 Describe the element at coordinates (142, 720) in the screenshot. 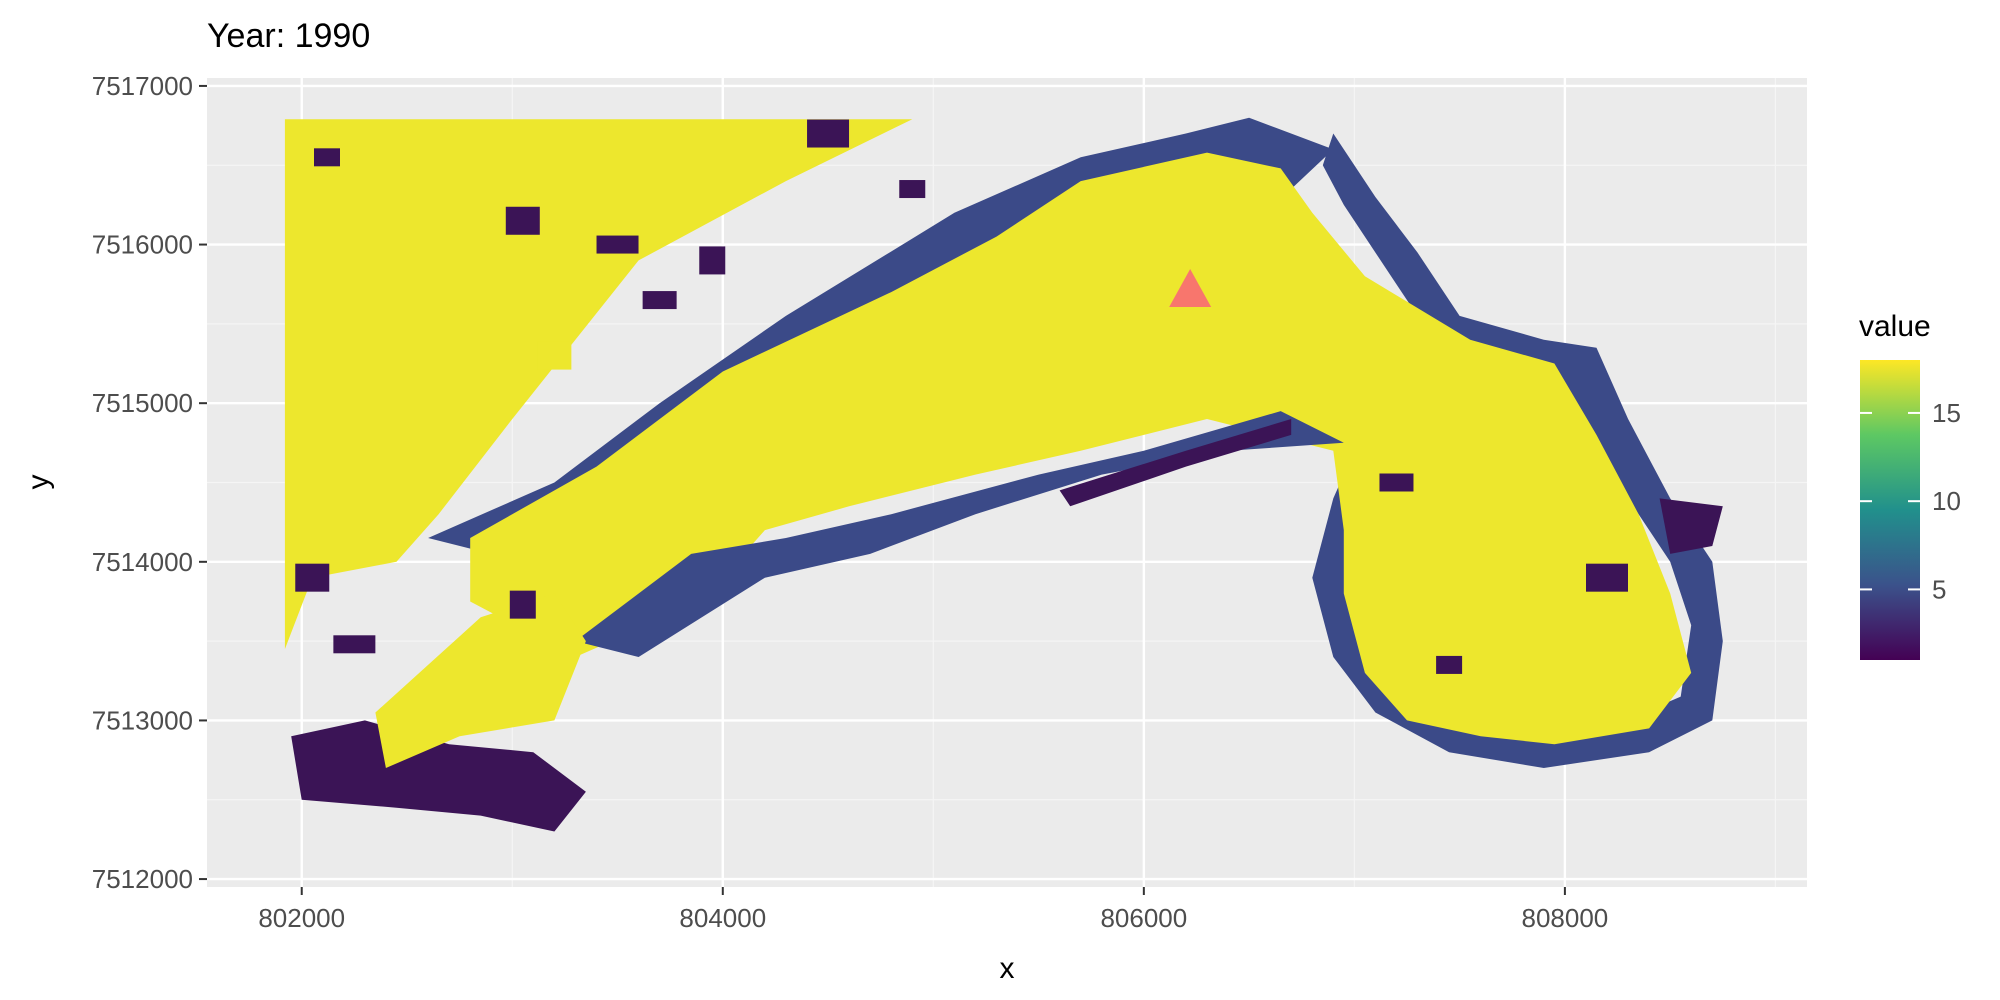

I see `y-tick-label: 7513000` at that location.